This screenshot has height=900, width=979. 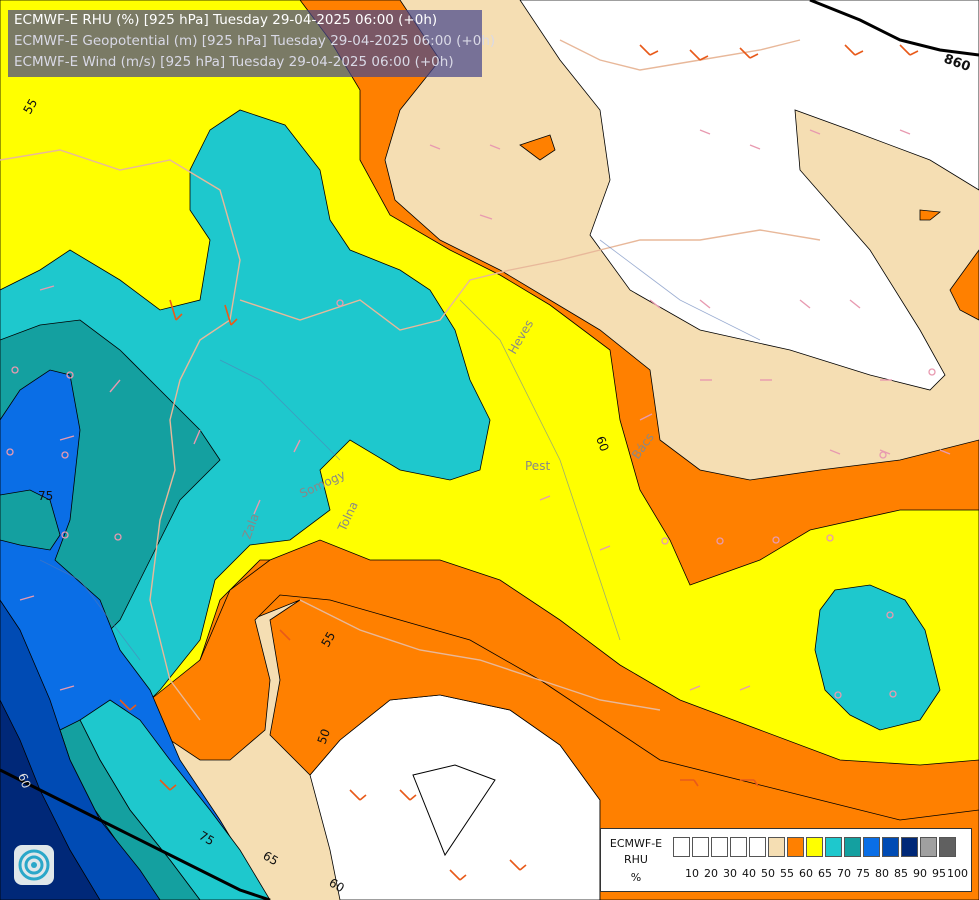 I want to click on contour-label-55-s: 55, so click(x=328, y=639).